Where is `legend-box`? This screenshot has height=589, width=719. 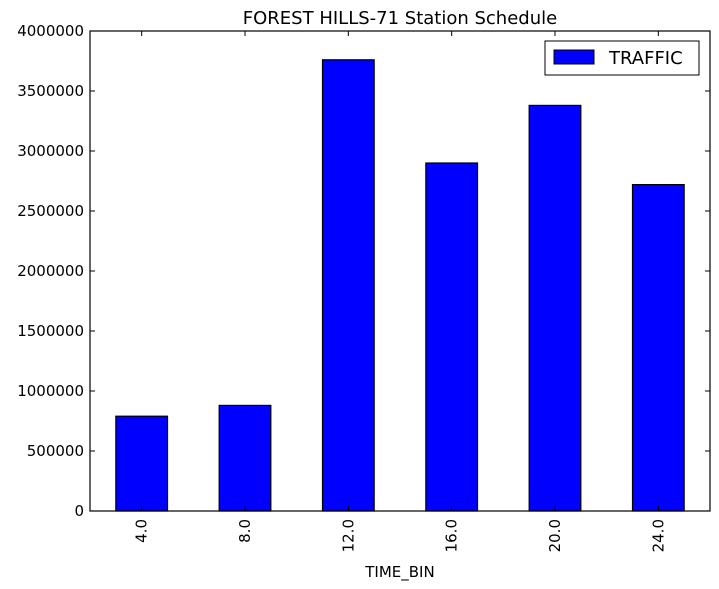 legend-box is located at coordinates (622, 58).